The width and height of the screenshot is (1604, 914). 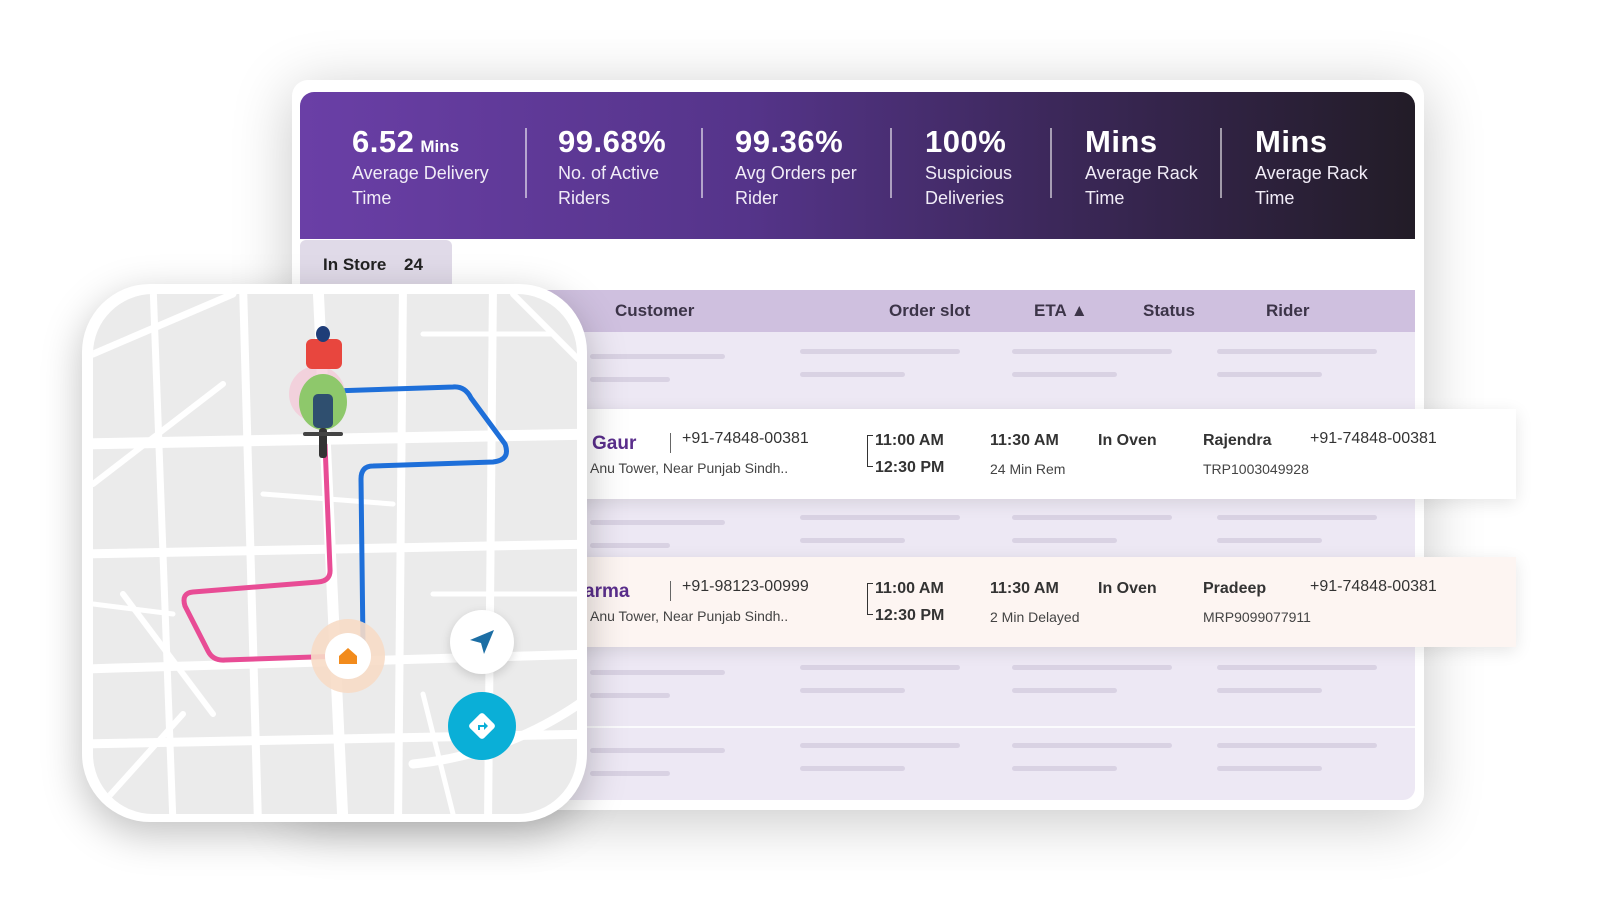 I want to click on column-header-rider: Rider, so click(x=1288, y=310).